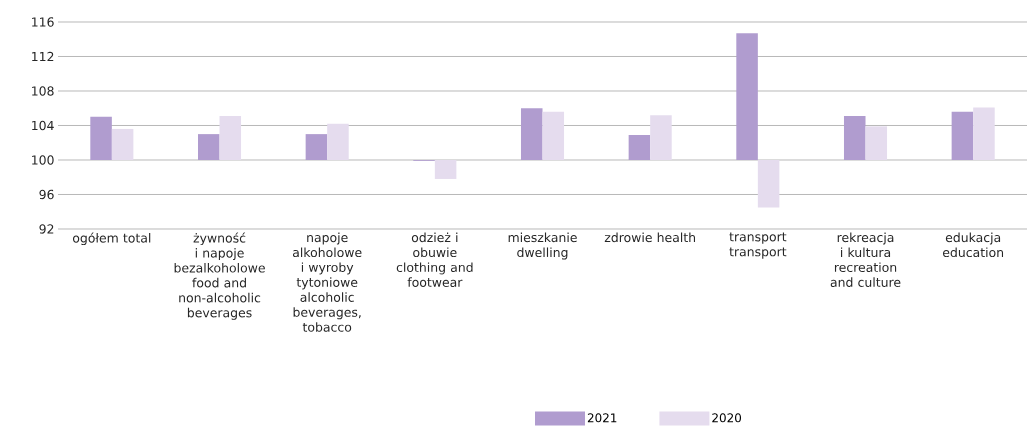 This screenshot has height=440, width=1027. I want to click on x-tick-label: rekreacja i kultura recreation and culture, so click(865, 259).